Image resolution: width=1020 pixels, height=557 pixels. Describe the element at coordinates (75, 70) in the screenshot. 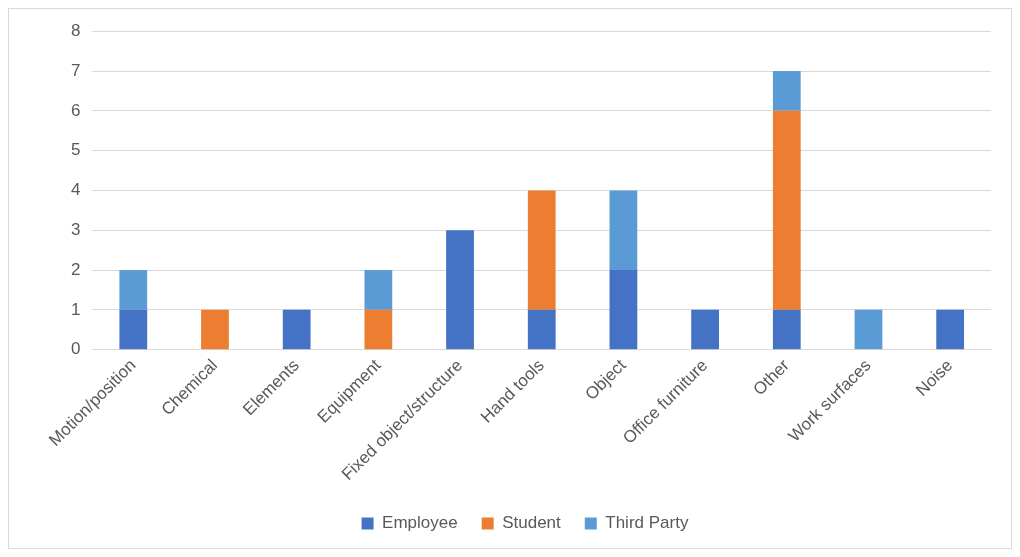

I see `y-tick-label: 7` at that location.